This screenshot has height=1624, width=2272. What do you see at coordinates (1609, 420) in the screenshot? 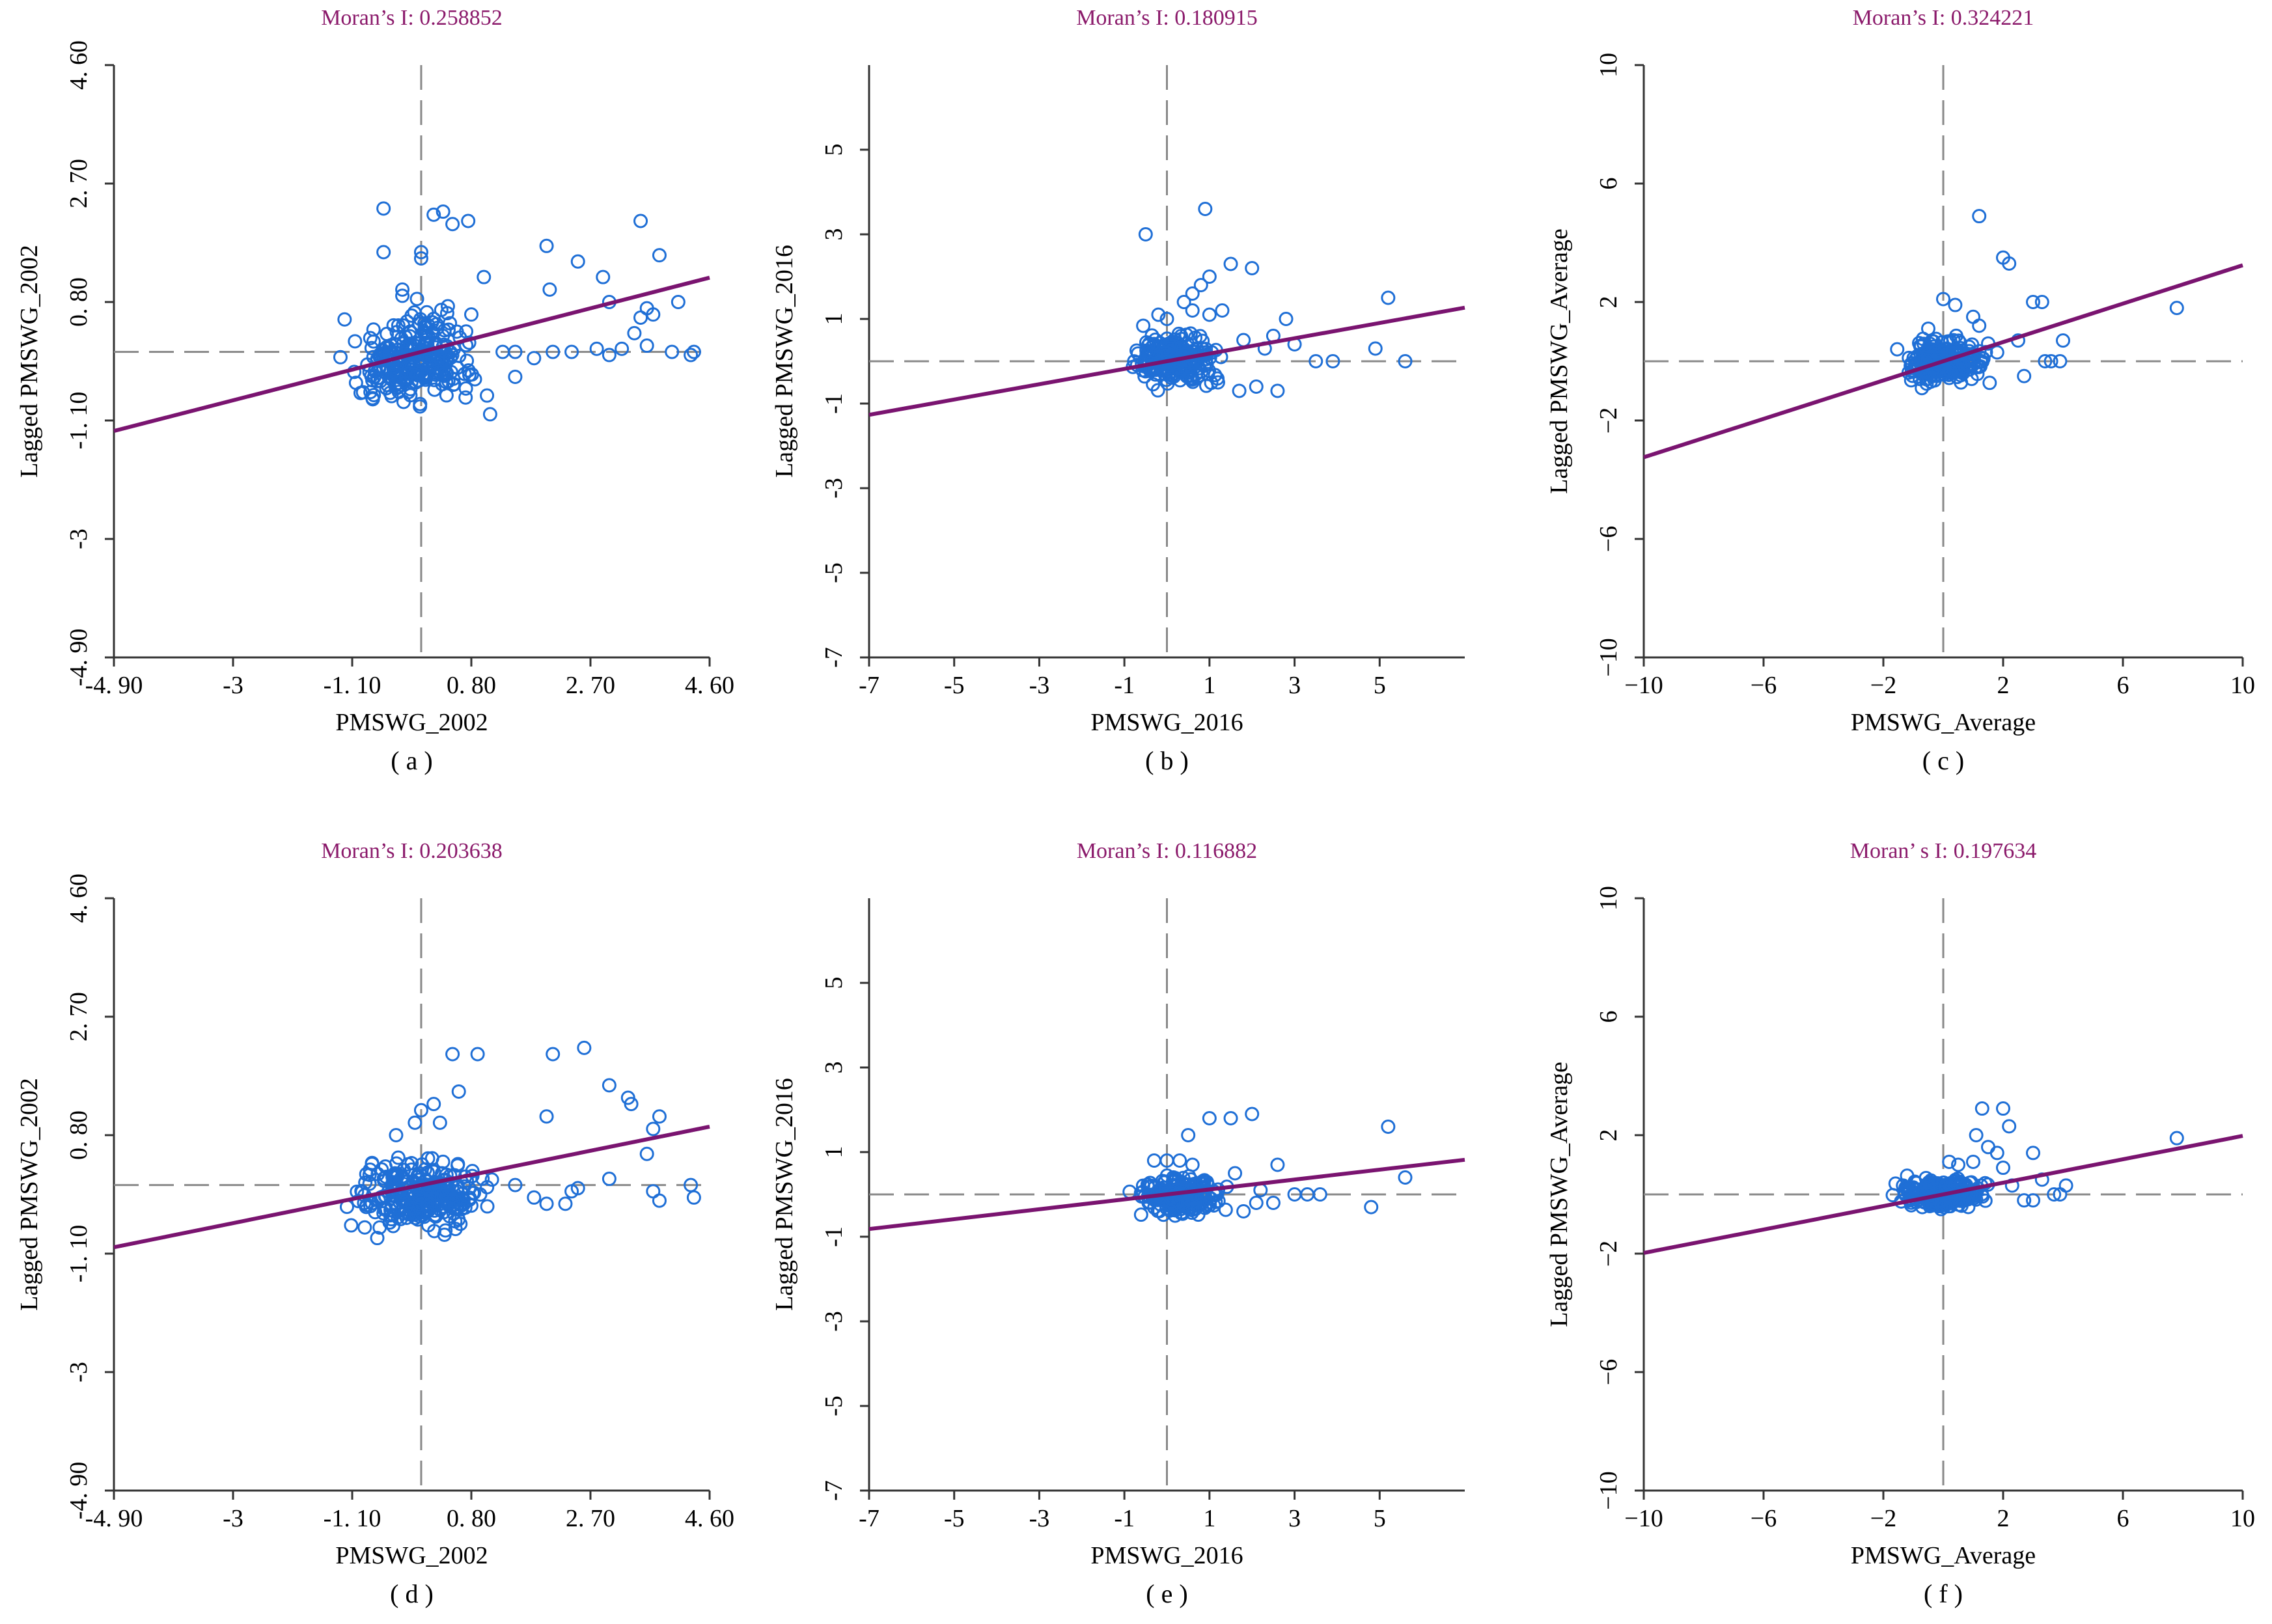
I see `y-tick-label: −2` at bounding box center [1609, 420].